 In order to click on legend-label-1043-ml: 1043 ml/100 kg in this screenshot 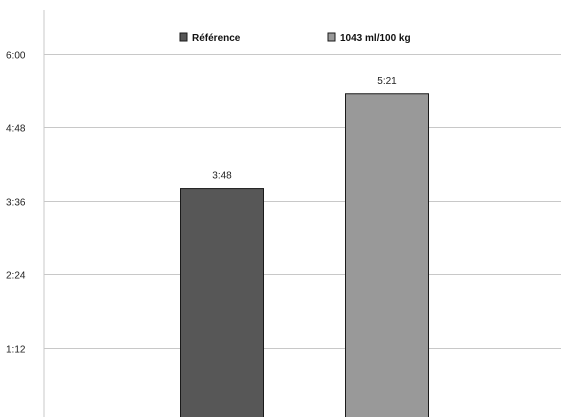, I will do `click(375, 38)`.